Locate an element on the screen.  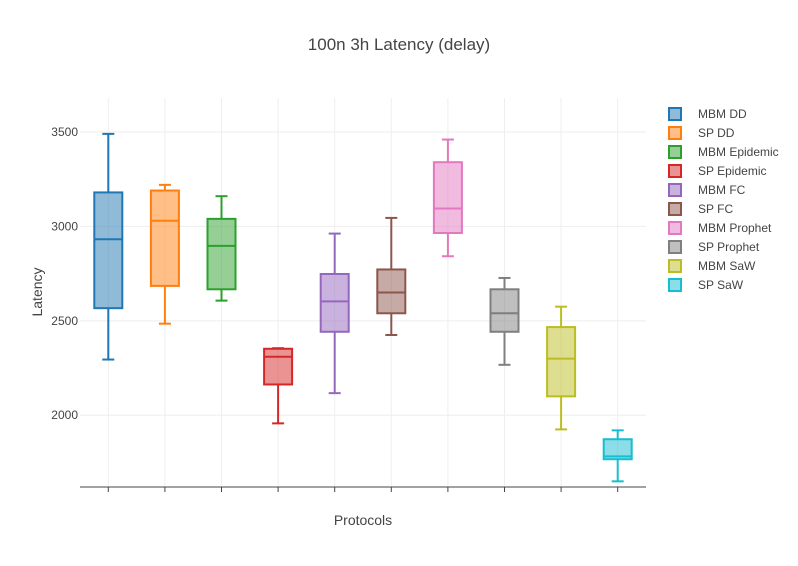
legend-item-mbm-dd: MBM DD is located at coordinates (707, 114).